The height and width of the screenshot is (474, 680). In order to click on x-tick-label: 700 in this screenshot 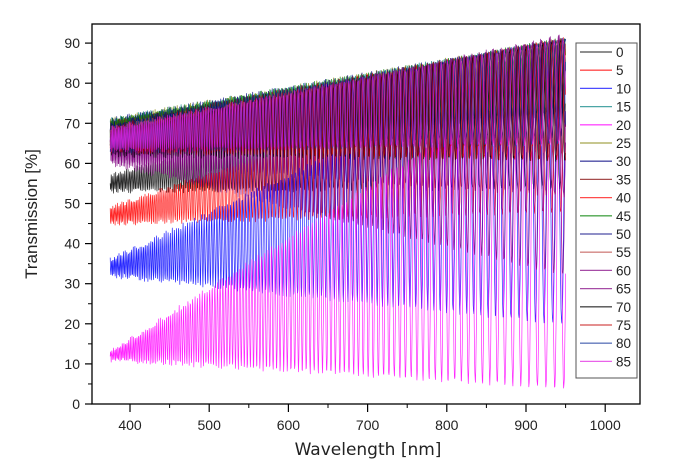, I will do `click(368, 425)`.